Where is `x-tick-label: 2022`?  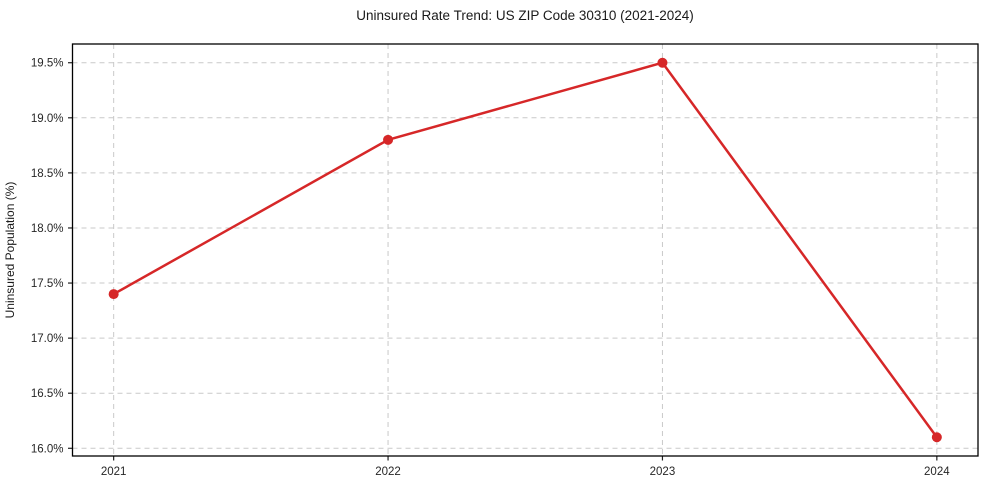
x-tick-label: 2022 is located at coordinates (388, 472).